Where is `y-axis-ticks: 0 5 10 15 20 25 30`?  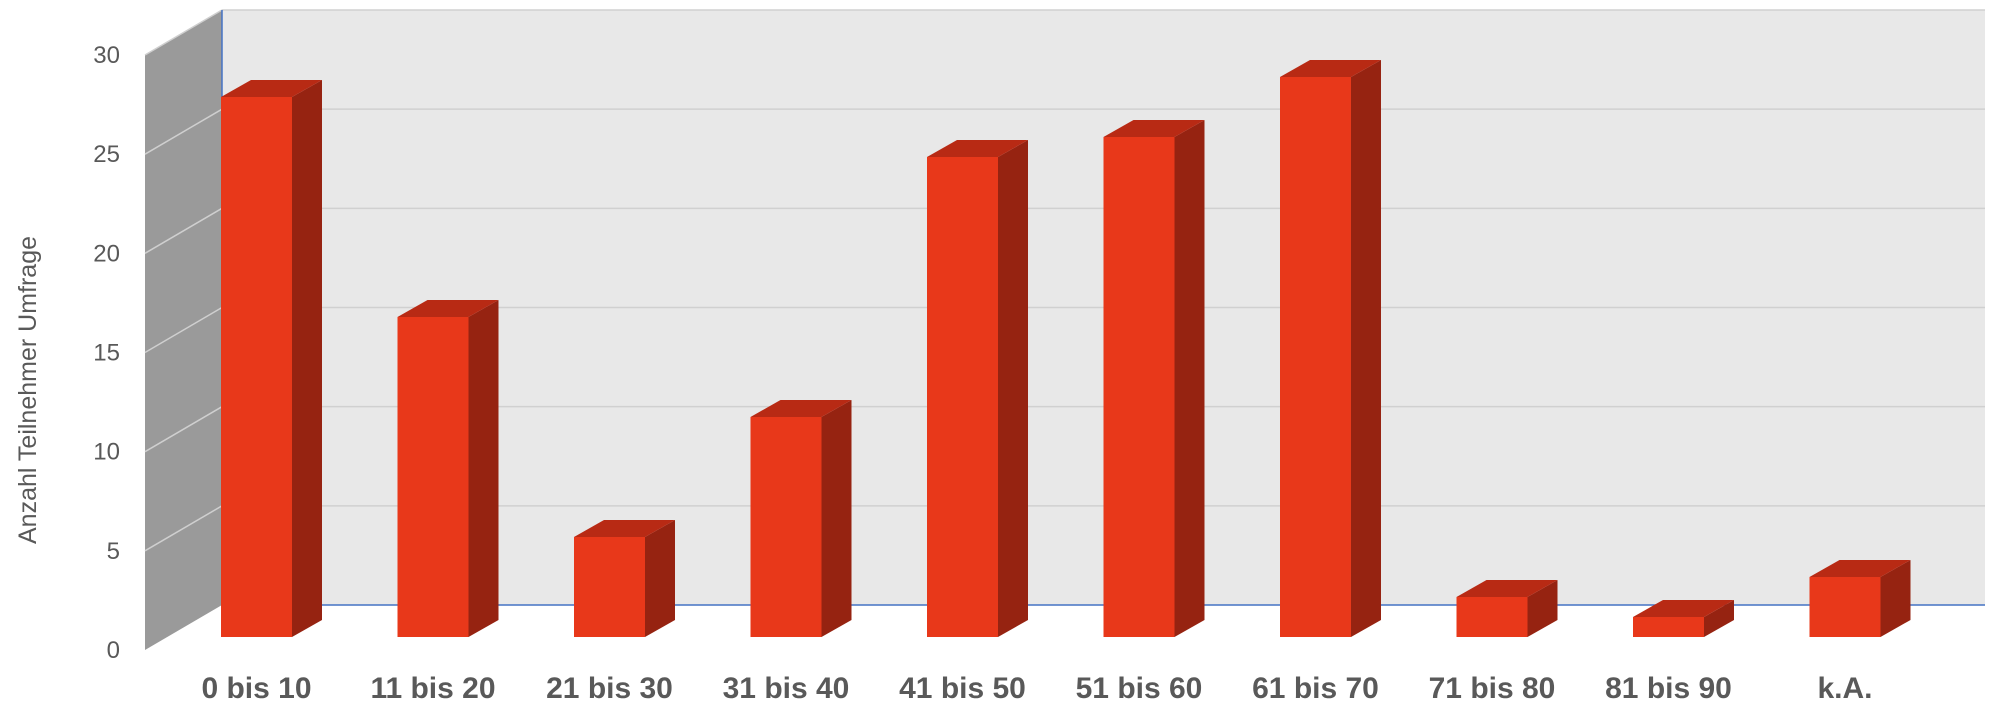 y-axis-ticks: 0 5 10 15 20 25 30 is located at coordinates (106, 353).